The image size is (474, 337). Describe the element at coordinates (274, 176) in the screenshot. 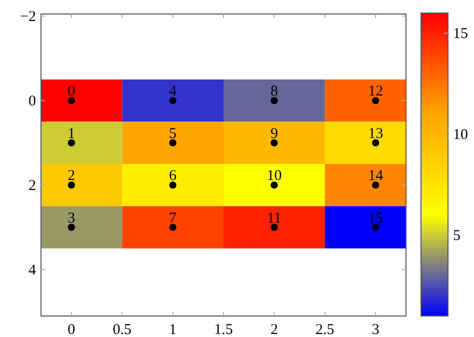

I see `annotation: 10` at that location.